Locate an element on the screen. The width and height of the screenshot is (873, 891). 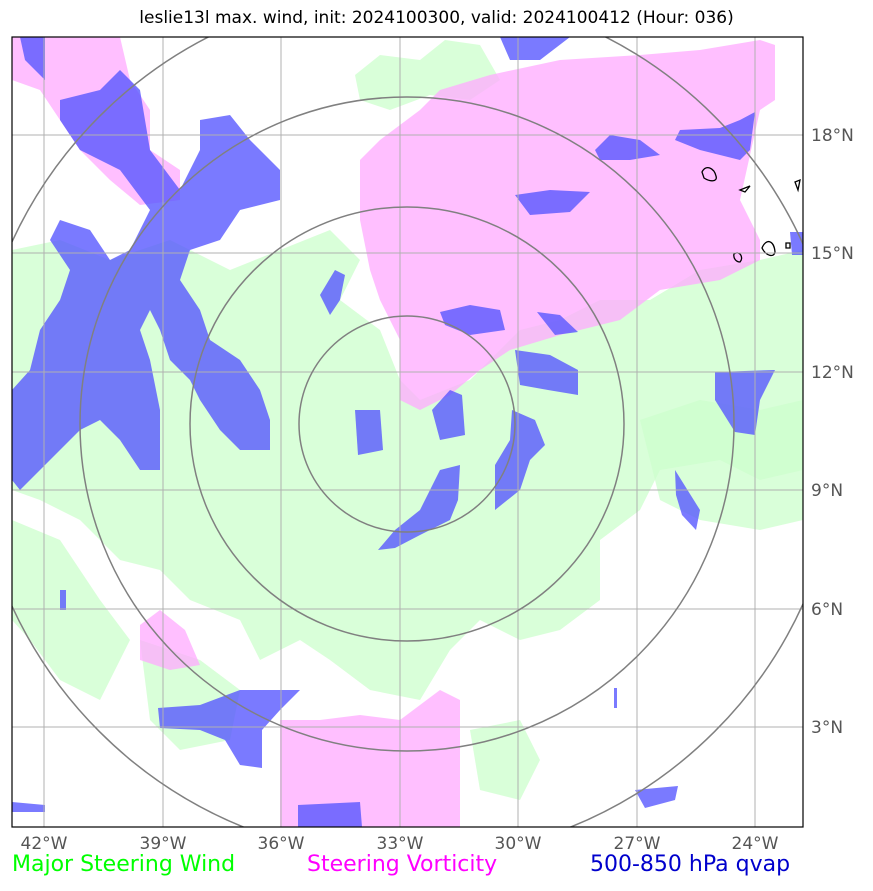
qvap-region-sw1 is located at coordinates (229, 729).